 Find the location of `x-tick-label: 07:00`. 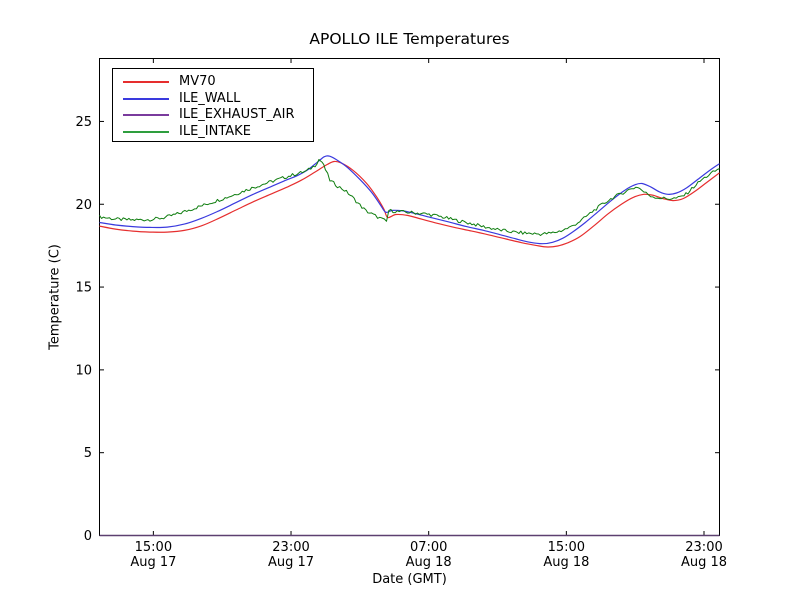

x-tick-label: 07:00 is located at coordinates (428, 547).